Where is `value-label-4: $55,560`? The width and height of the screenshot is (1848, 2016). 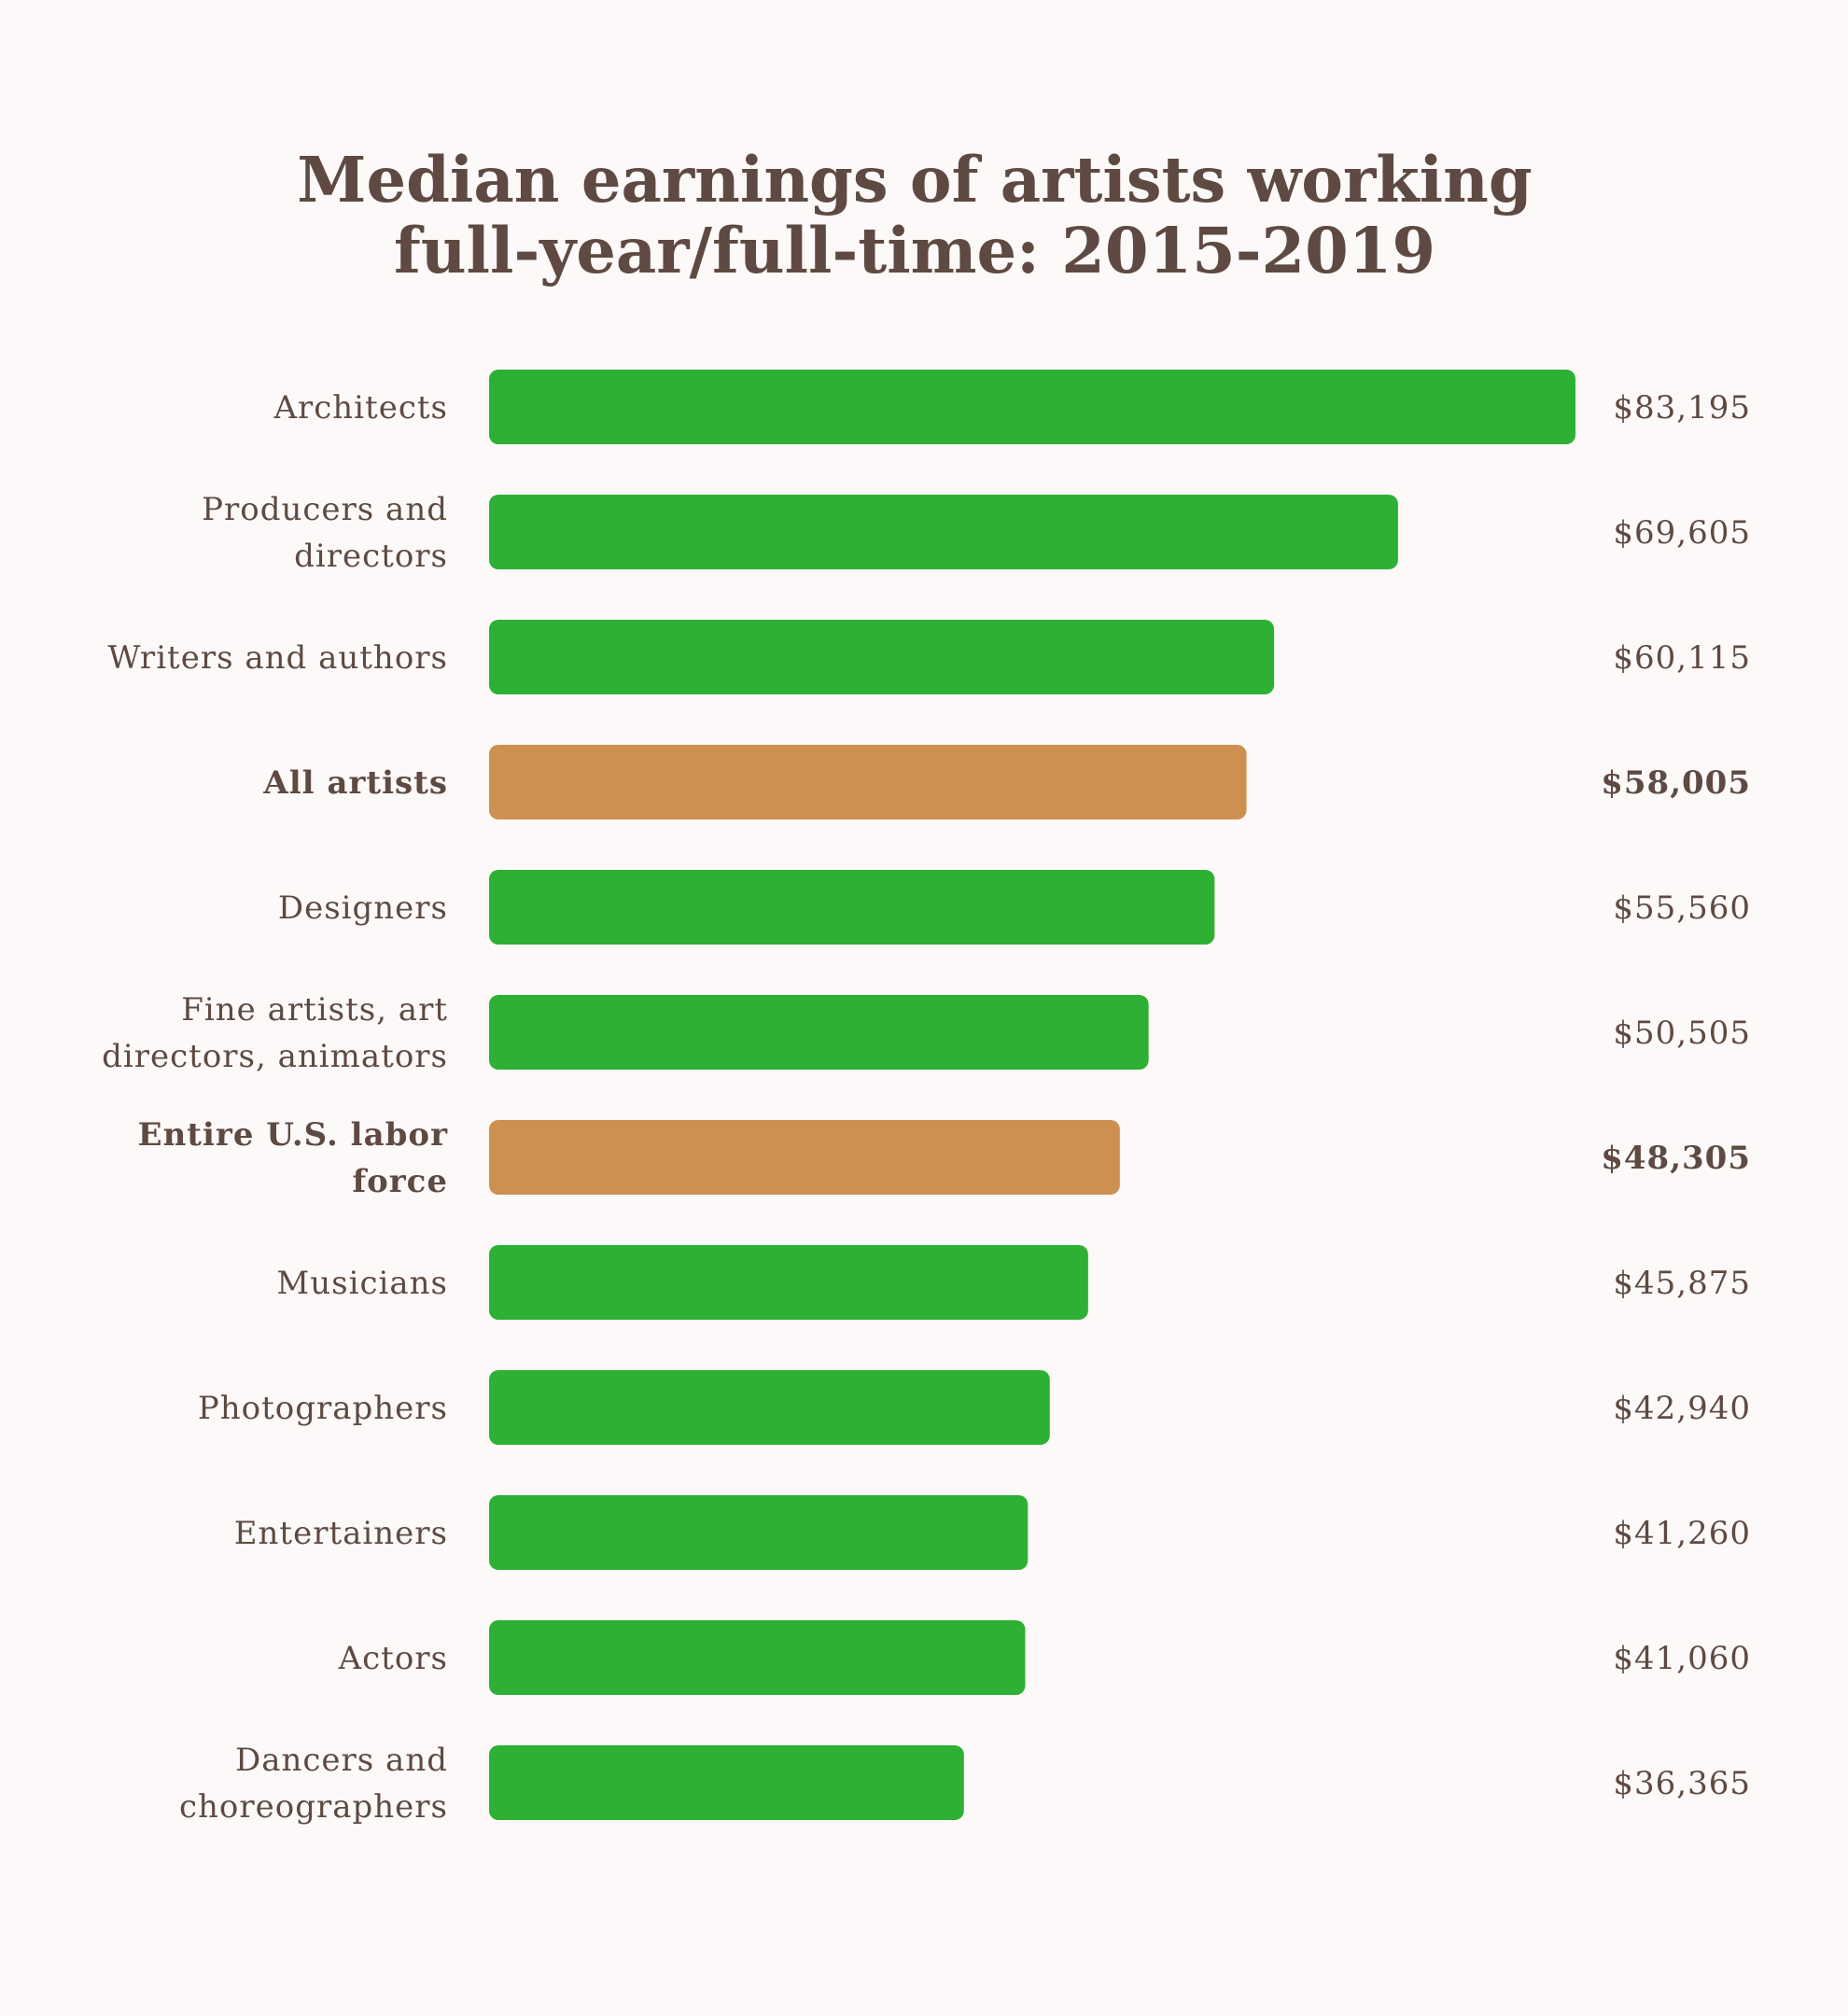 value-label-4: $55,560 is located at coordinates (1682, 908).